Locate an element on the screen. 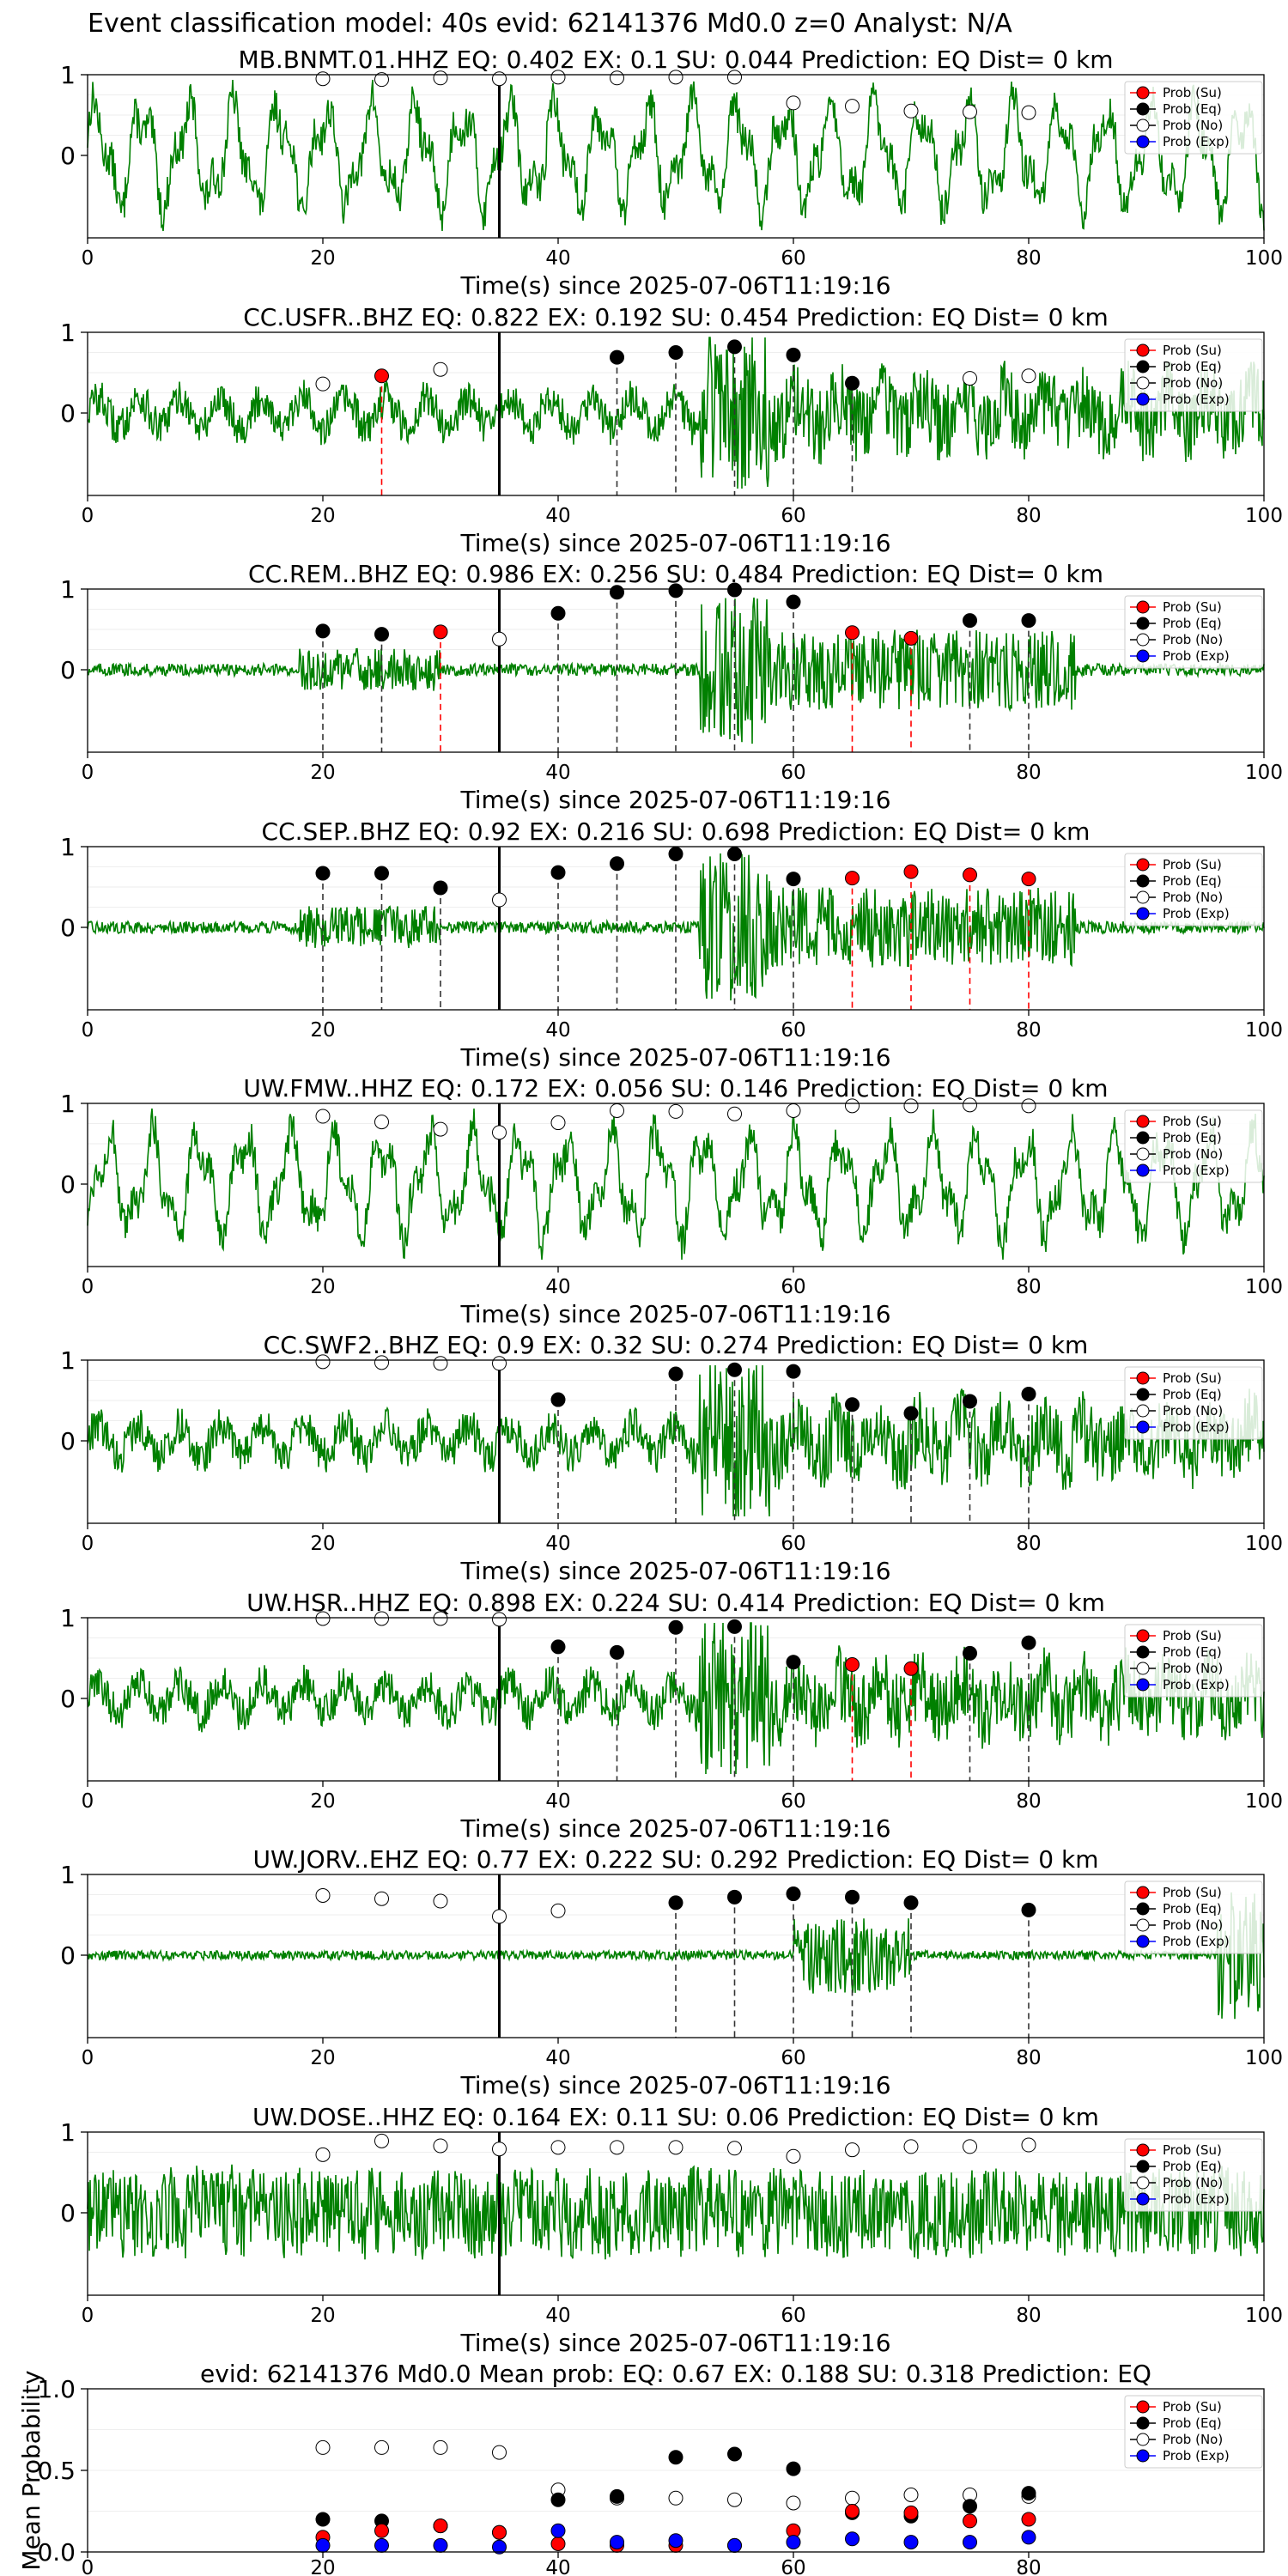  y-axis-label: Mean Probability is located at coordinates (32, 2470).